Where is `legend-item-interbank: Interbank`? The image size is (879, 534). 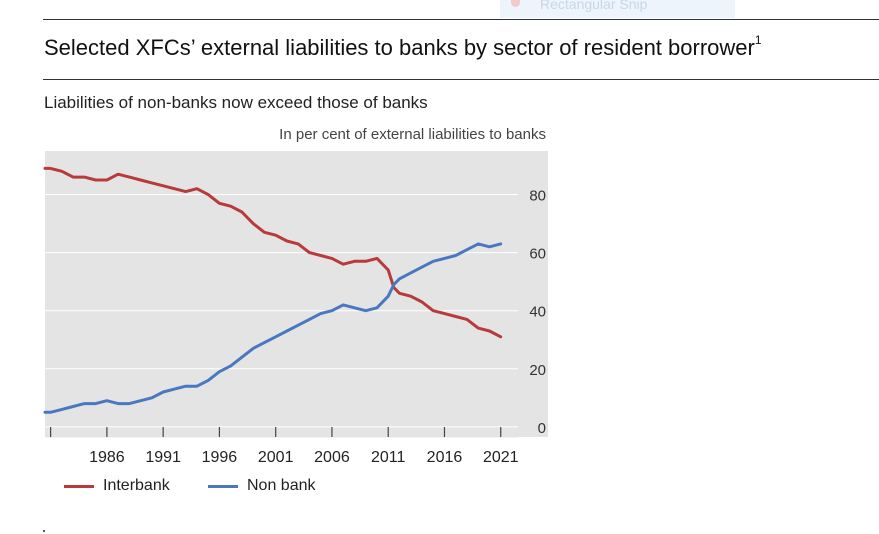 legend-item-interbank: Interbank is located at coordinates (117, 486).